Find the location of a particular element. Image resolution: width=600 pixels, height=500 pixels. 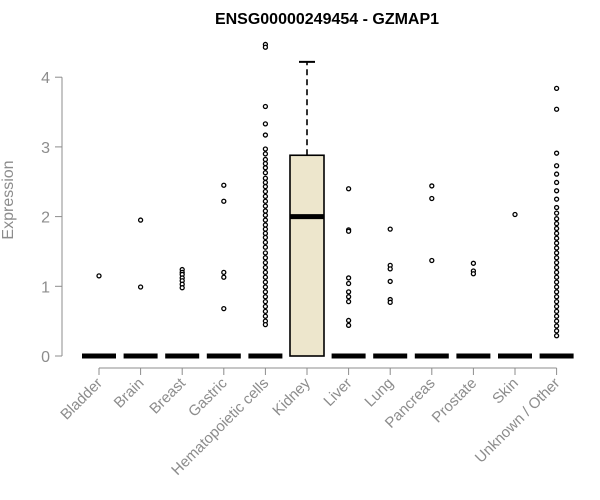

x-tick-label: Skin is located at coordinates (505, 391).